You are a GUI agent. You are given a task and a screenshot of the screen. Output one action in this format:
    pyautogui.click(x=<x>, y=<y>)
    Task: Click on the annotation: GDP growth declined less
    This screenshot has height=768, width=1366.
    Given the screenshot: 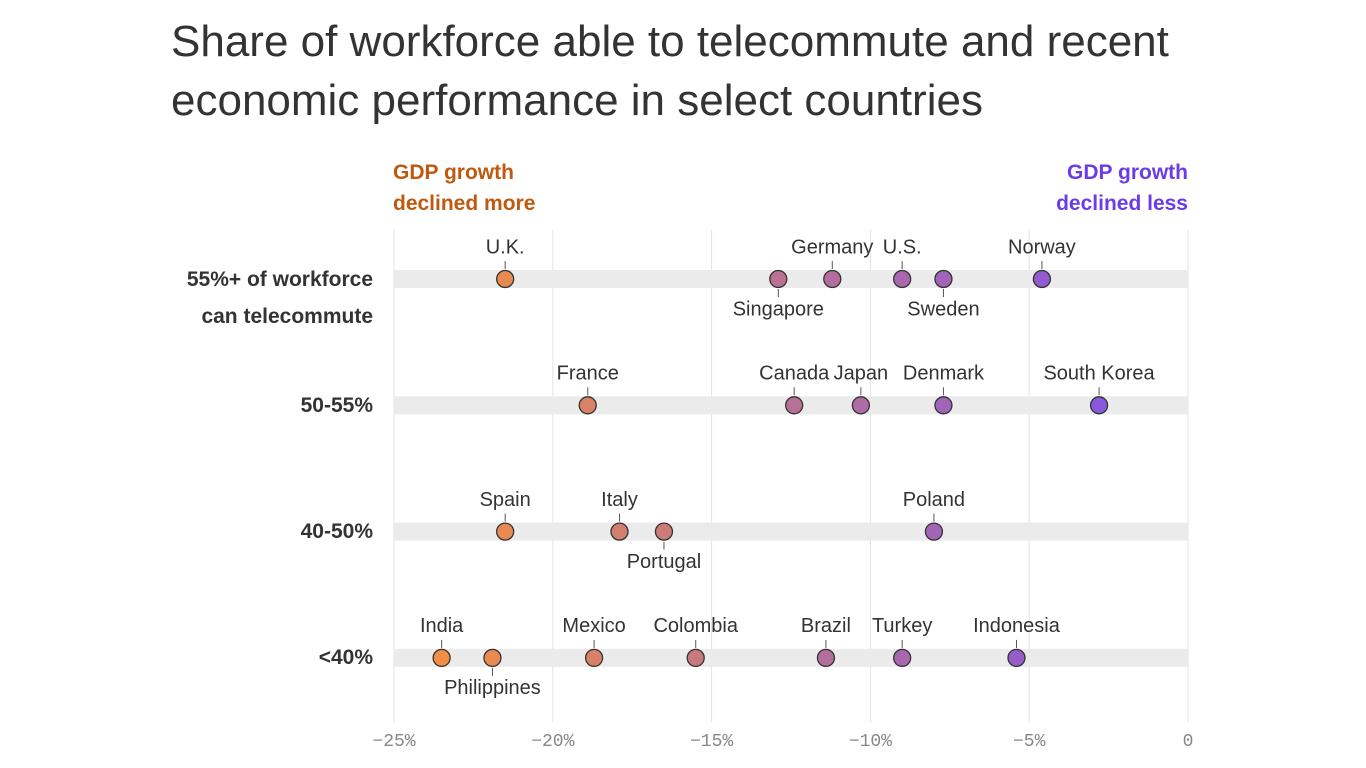 What is the action you would take?
    pyautogui.click(x=1122, y=188)
    